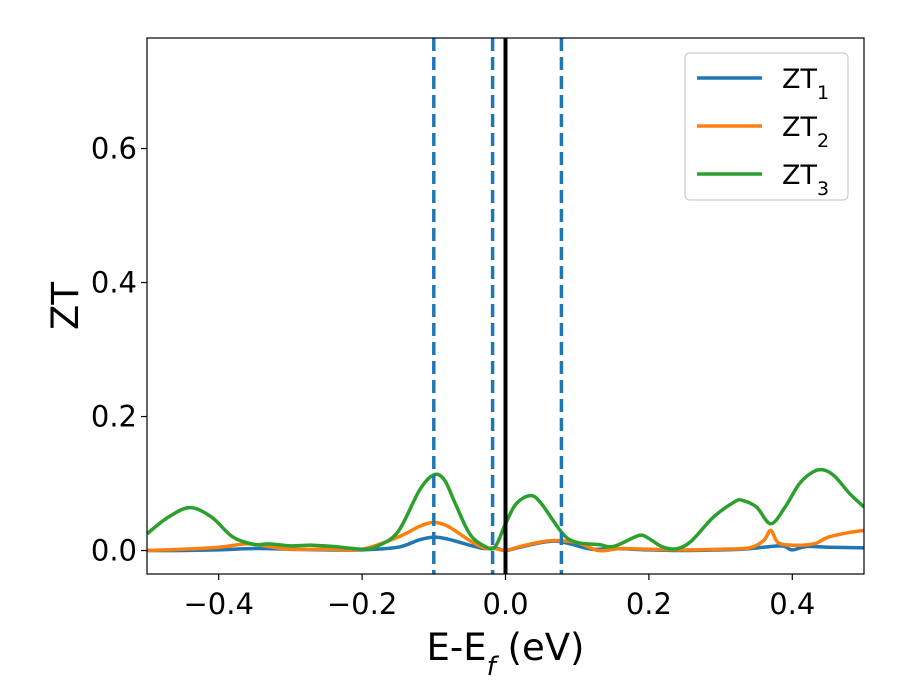  I want to click on y-tick-label: 0.2, so click(114, 417).